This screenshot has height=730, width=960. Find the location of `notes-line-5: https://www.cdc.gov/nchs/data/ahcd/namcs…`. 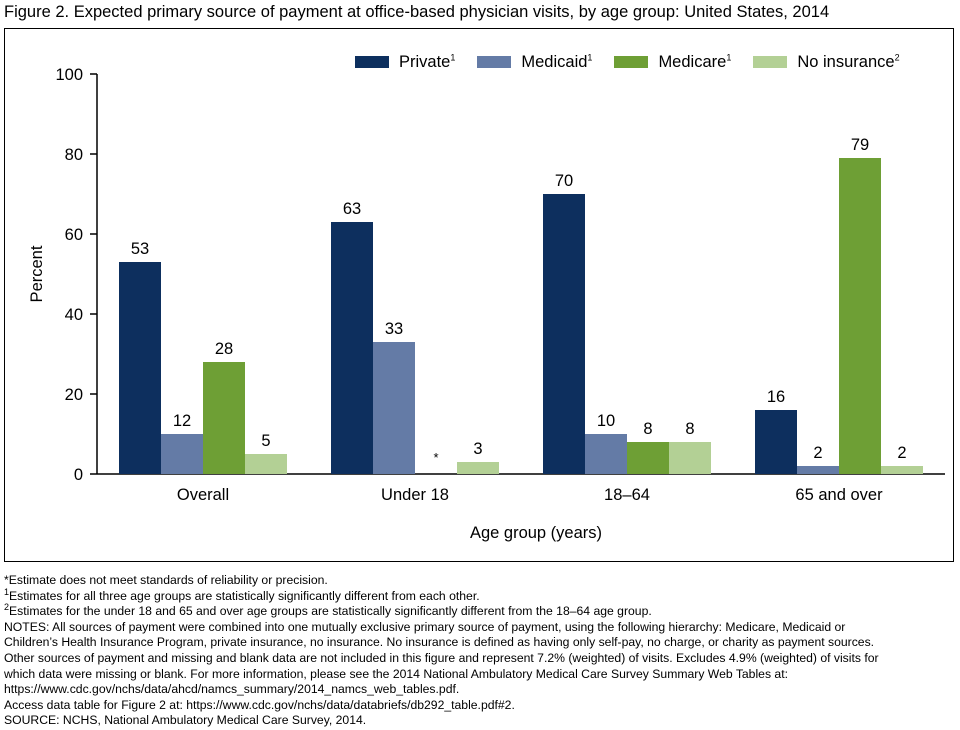

notes-line-5: https://www.cdc.gov/nchs/data/ahcd/namcs… is located at coordinates (232, 689).